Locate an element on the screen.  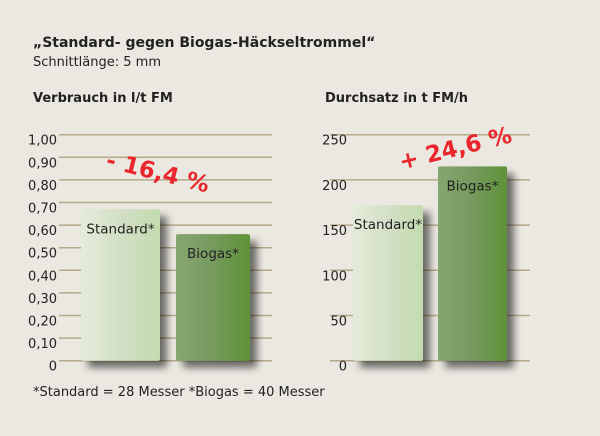
y-tick-label: 0,60 is located at coordinates (42, 231).